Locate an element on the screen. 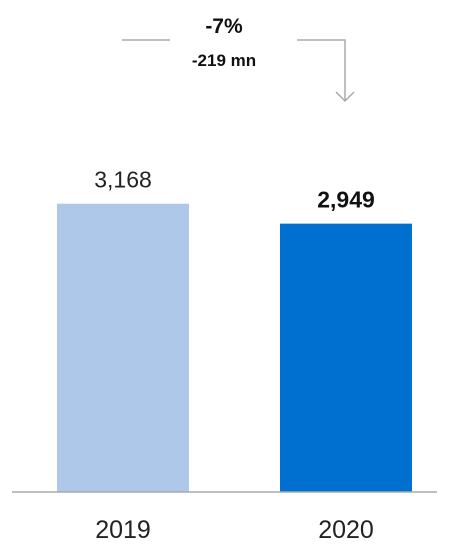 The width and height of the screenshot is (449, 544). change-absolute-label: -219 mn is located at coordinates (224, 60).